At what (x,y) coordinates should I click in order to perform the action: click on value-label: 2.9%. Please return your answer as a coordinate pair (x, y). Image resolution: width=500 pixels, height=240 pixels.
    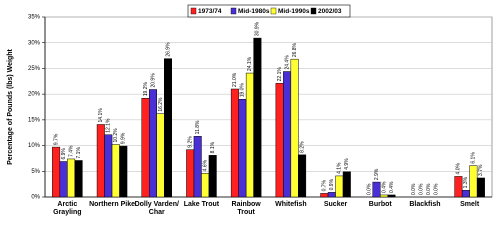
    Looking at the image, I should click on (377, 174).